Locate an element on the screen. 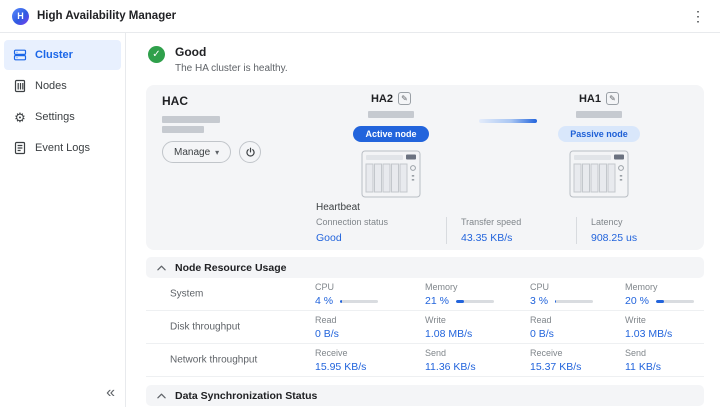  status-check-icon: ✓ is located at coordinates (156, 54).